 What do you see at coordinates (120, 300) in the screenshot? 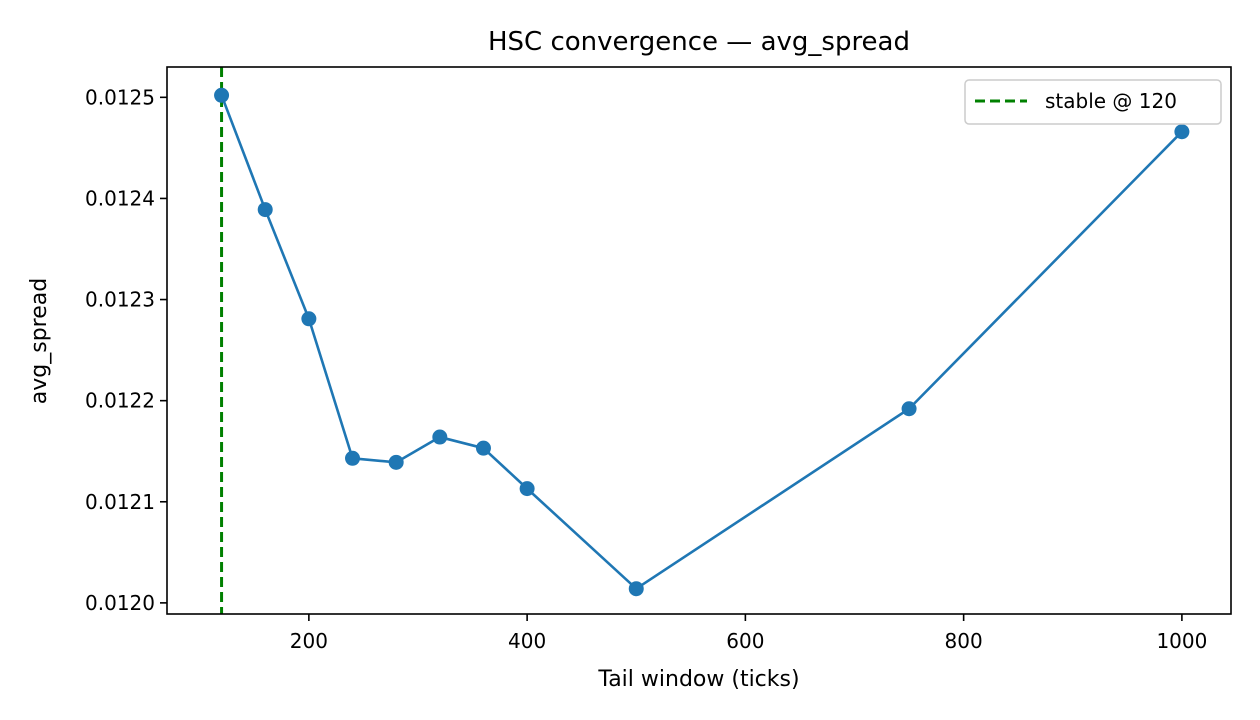
I see `y-tick-label: 0.0123` at bounding box center [120, 300].